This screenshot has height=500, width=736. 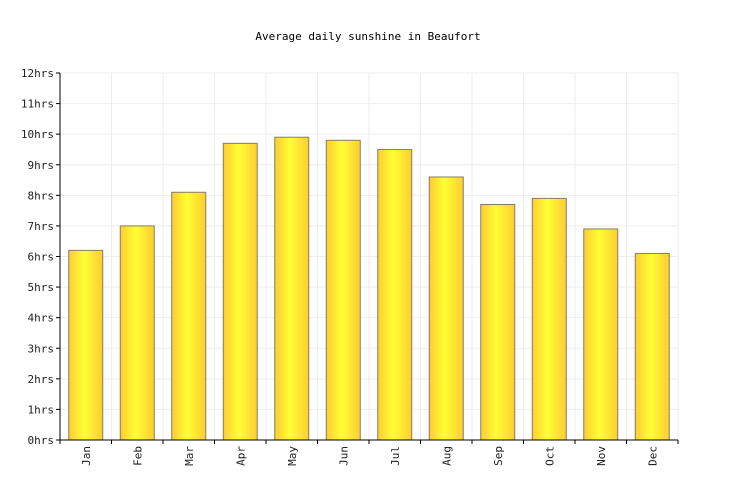 What do you see at coordinates (368, 36) in the screenshot?
I see `chart-title: Average daily sunshine in Beaufort` at bounding box center [368, 36].